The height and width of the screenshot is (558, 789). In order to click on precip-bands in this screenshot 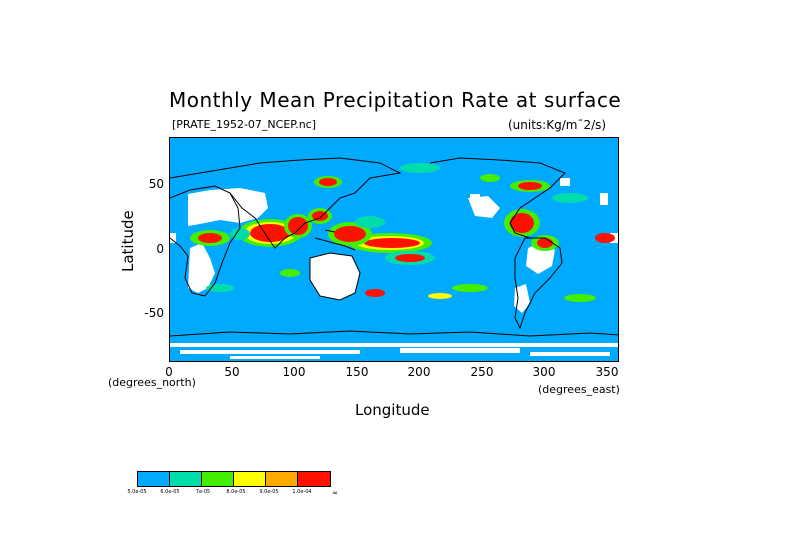, I will do `click(402, 232)`.